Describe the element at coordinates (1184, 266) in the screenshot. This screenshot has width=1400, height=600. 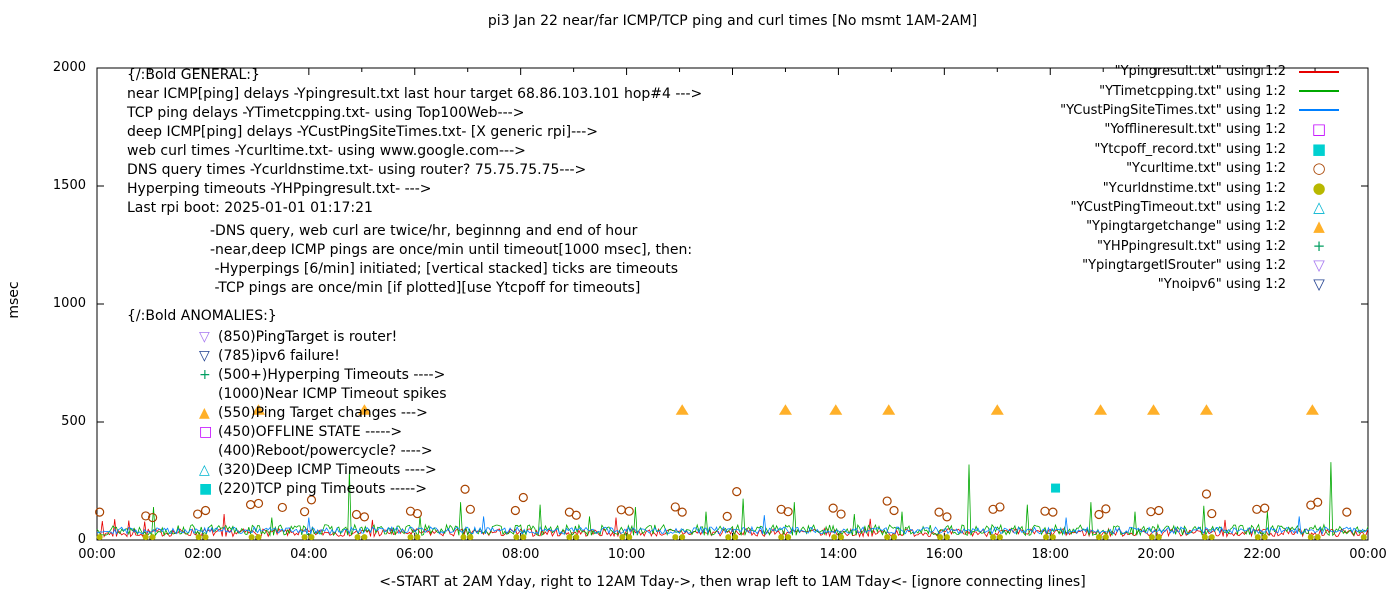
I see `legend-label: "YpingtargetISrouter" using 1:2` at that location.